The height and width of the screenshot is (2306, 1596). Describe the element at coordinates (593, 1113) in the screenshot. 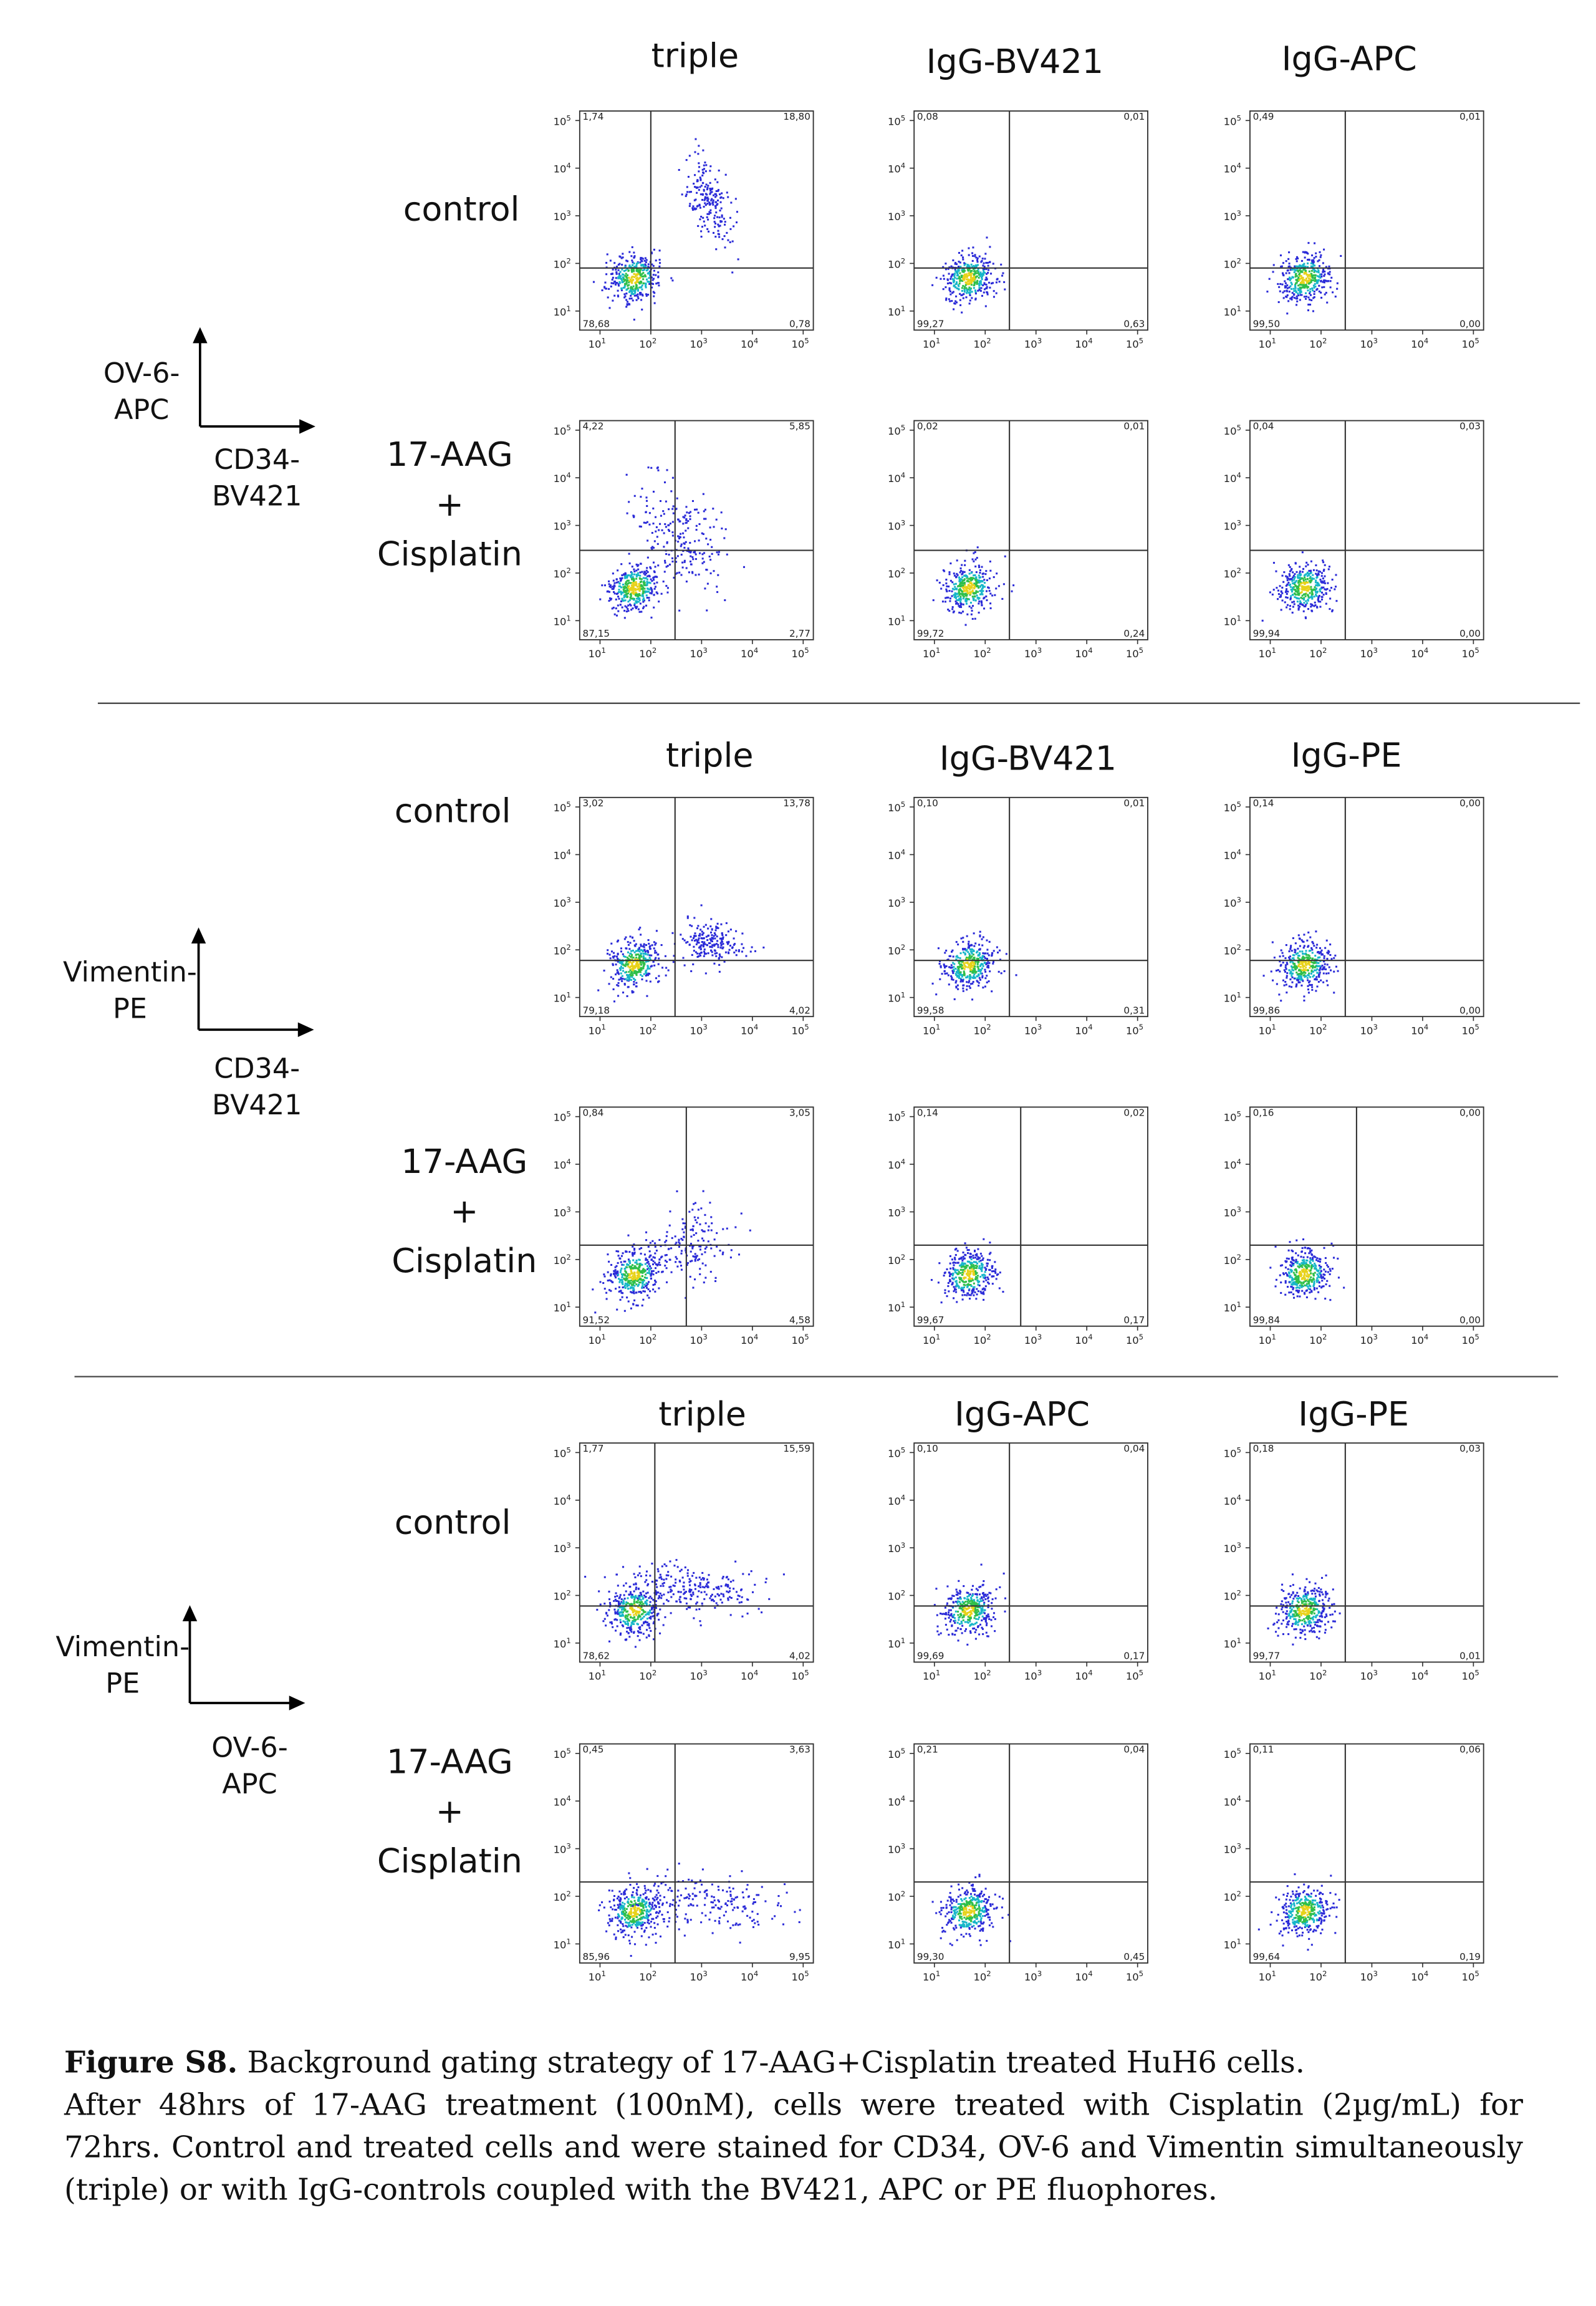

I see `quadrant-percent: 0,84` at that location.